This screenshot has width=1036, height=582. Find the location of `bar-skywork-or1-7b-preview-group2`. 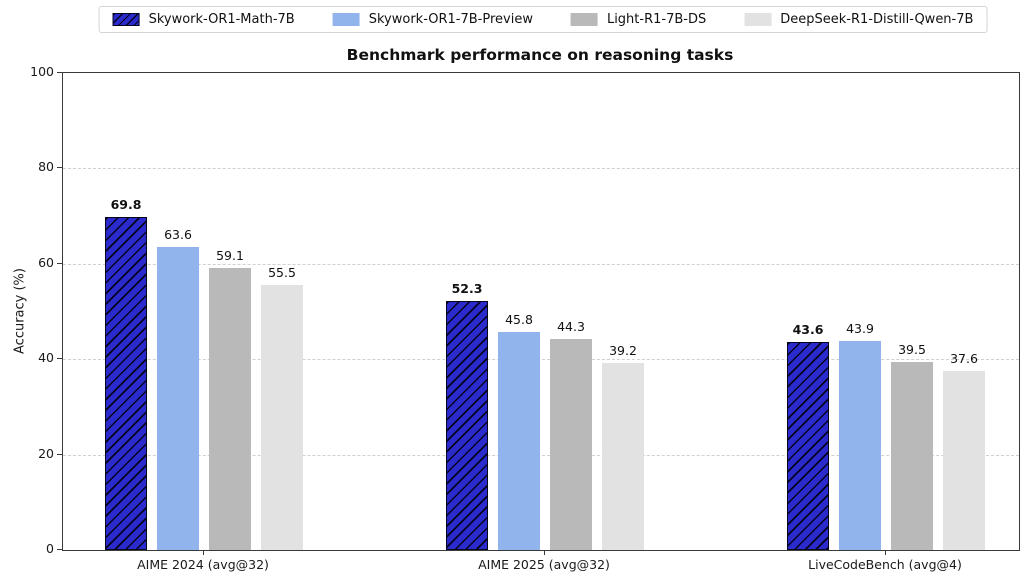

bar-skywork-or1-7b-preview-group2 is located at coordinates (519, 440).